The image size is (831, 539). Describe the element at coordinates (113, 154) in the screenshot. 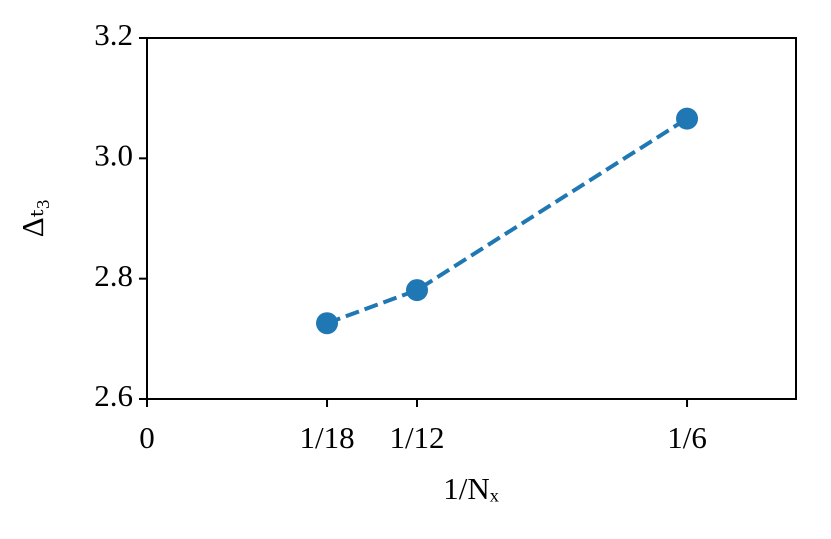

I see `y-tick-label: 3.0` at that location.